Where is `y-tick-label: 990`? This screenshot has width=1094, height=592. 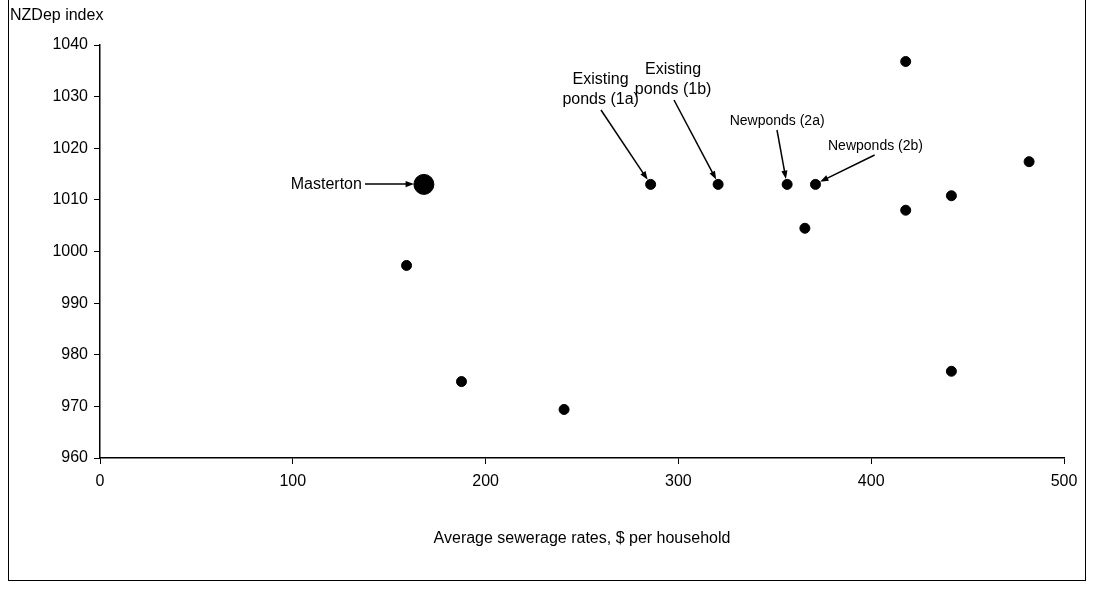
y-tick-label: 990 is located at coordinates (75, 302).